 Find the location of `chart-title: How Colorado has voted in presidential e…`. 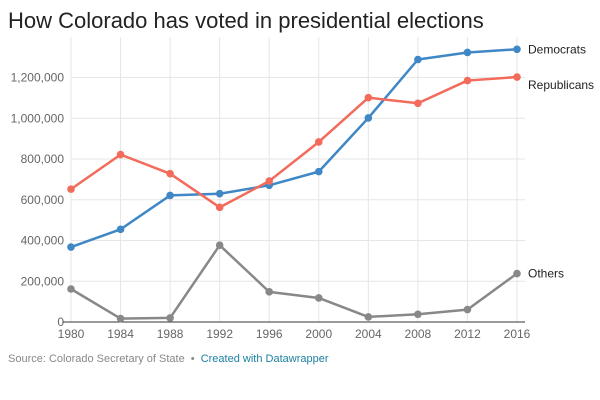

chart-title: How Colorado has voted in presidential e… is located at coordinates (246, 20).